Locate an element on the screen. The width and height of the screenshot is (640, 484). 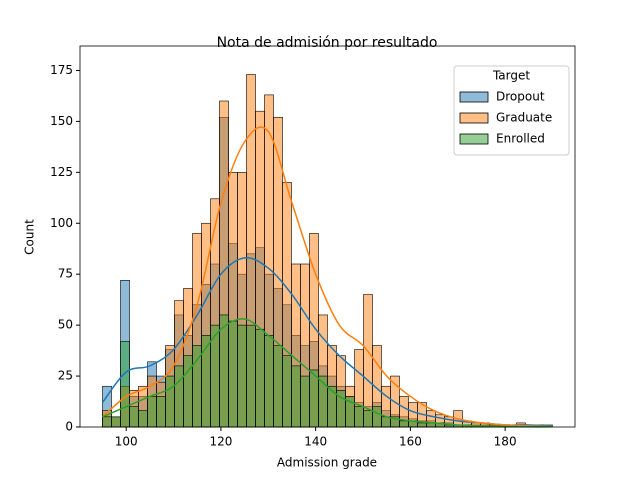
y-tick-label: 50 is located at coordinates (65, 325).